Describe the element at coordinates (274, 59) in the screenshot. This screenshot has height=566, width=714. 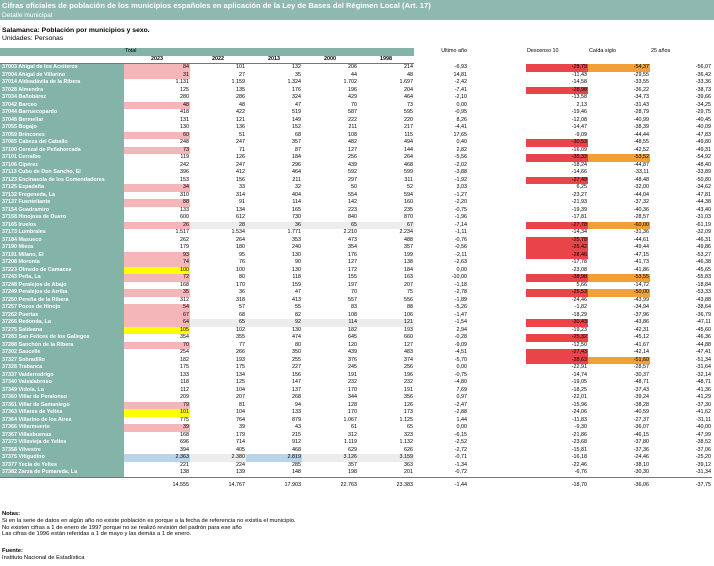
I see `header-year: 2013` at that location.